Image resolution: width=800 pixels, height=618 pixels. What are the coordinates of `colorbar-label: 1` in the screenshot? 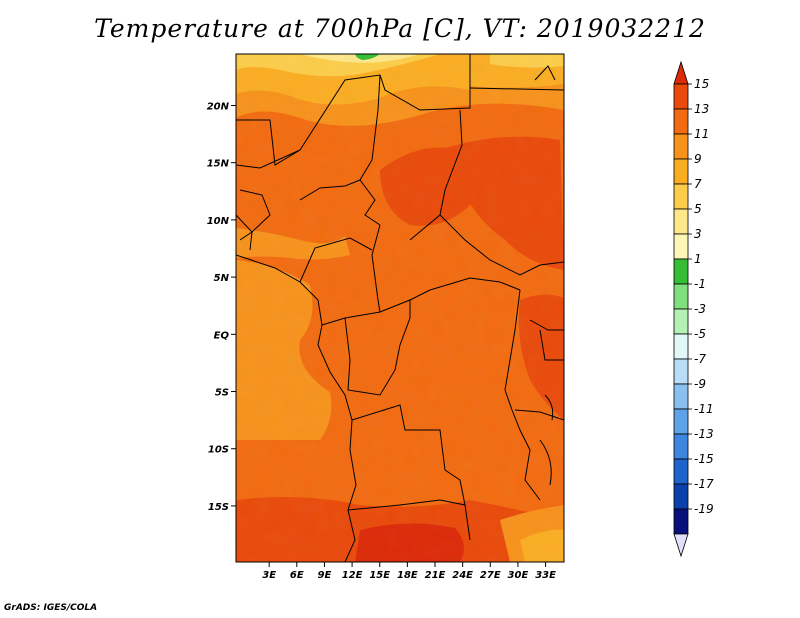 It's located at (698, 259).